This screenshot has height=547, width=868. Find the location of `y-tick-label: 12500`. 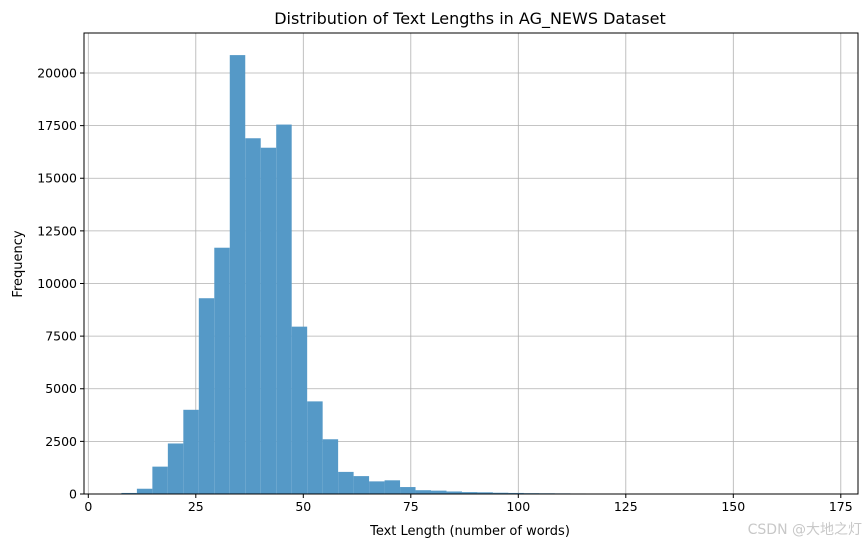

y-tick-label: 12500 is located at coordinates (57, 230).